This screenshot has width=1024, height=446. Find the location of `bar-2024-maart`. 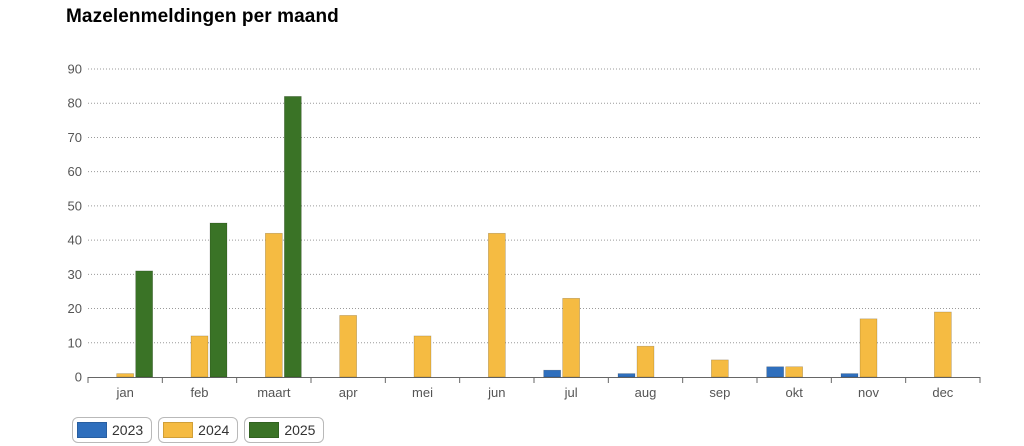

bar-2024-maart is located at coordinates (274, 305).